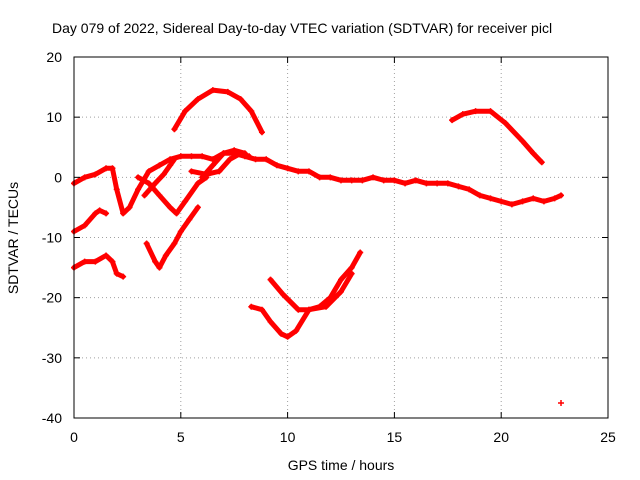  I want to click on series-arc-f, so click(220, 164).